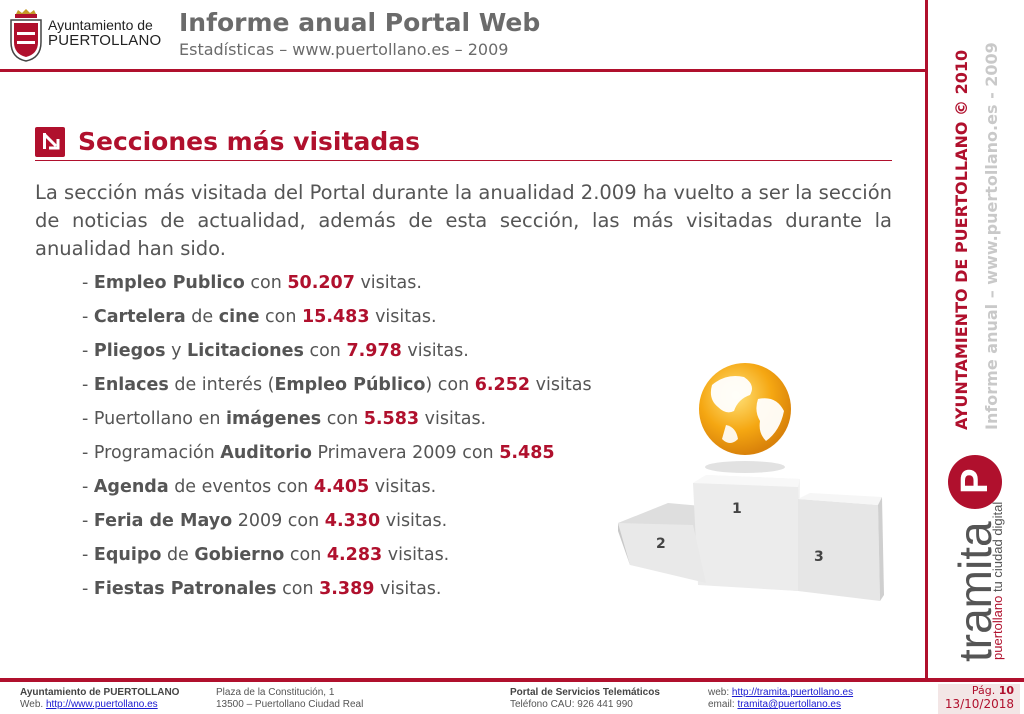 This screenshot has width=1024, height=714. I want to click on item-bold-a: Equipo, so click(127, 555).